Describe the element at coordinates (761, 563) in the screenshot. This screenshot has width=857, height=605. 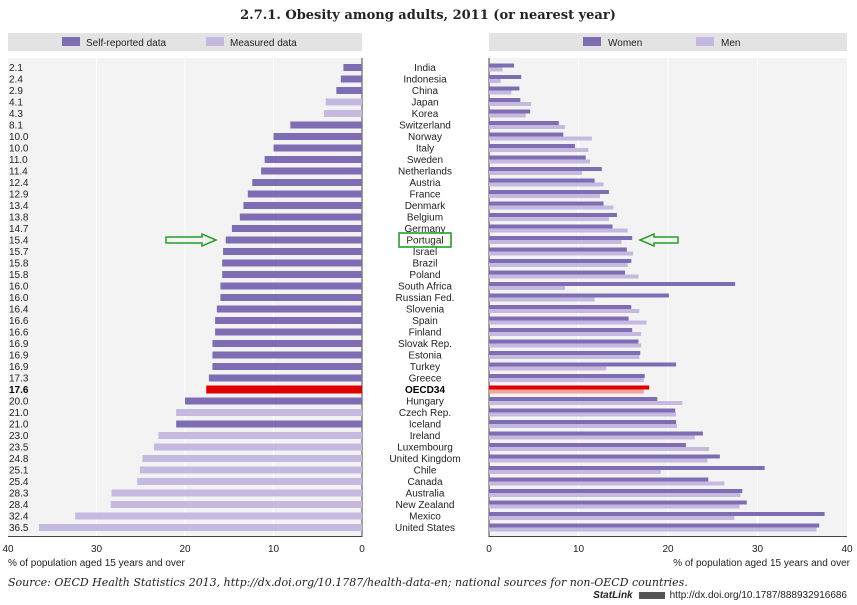
I see `right-axis-title: % of population aged 15 years and over` at that location.